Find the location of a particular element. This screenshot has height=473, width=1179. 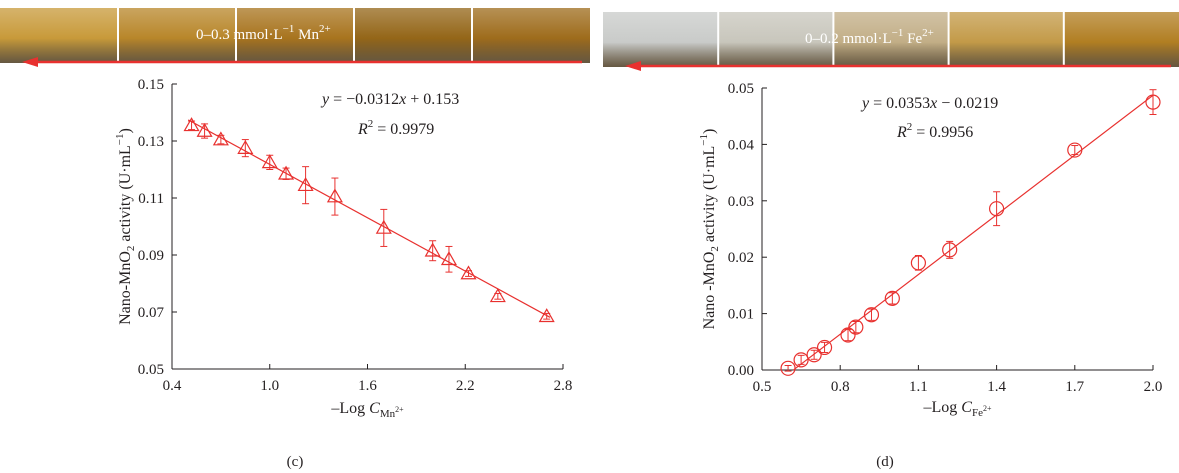

y-tick-label: 0.09 is located at coordinates (151, 256).